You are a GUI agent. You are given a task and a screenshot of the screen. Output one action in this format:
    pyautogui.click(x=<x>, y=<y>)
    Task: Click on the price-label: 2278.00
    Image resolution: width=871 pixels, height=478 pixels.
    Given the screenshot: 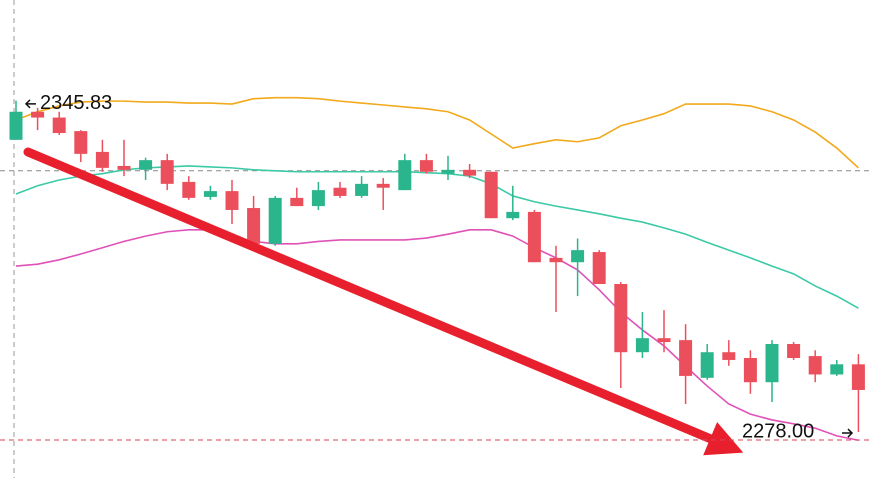 What is the action you would take?
    pyautogui.click(x=778, y=431)
    